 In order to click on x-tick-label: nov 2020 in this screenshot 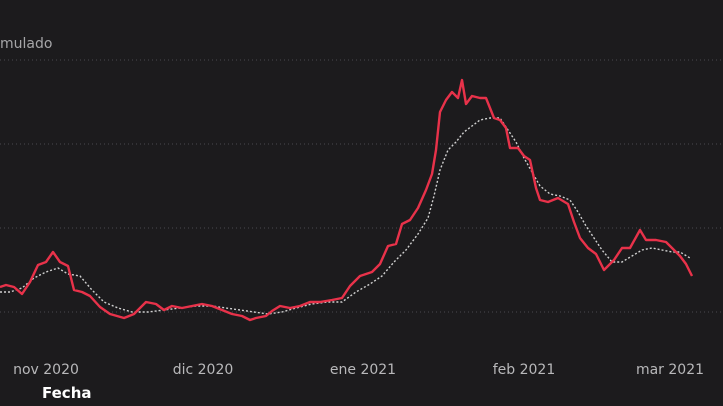, I will do `click(46, 370)`.